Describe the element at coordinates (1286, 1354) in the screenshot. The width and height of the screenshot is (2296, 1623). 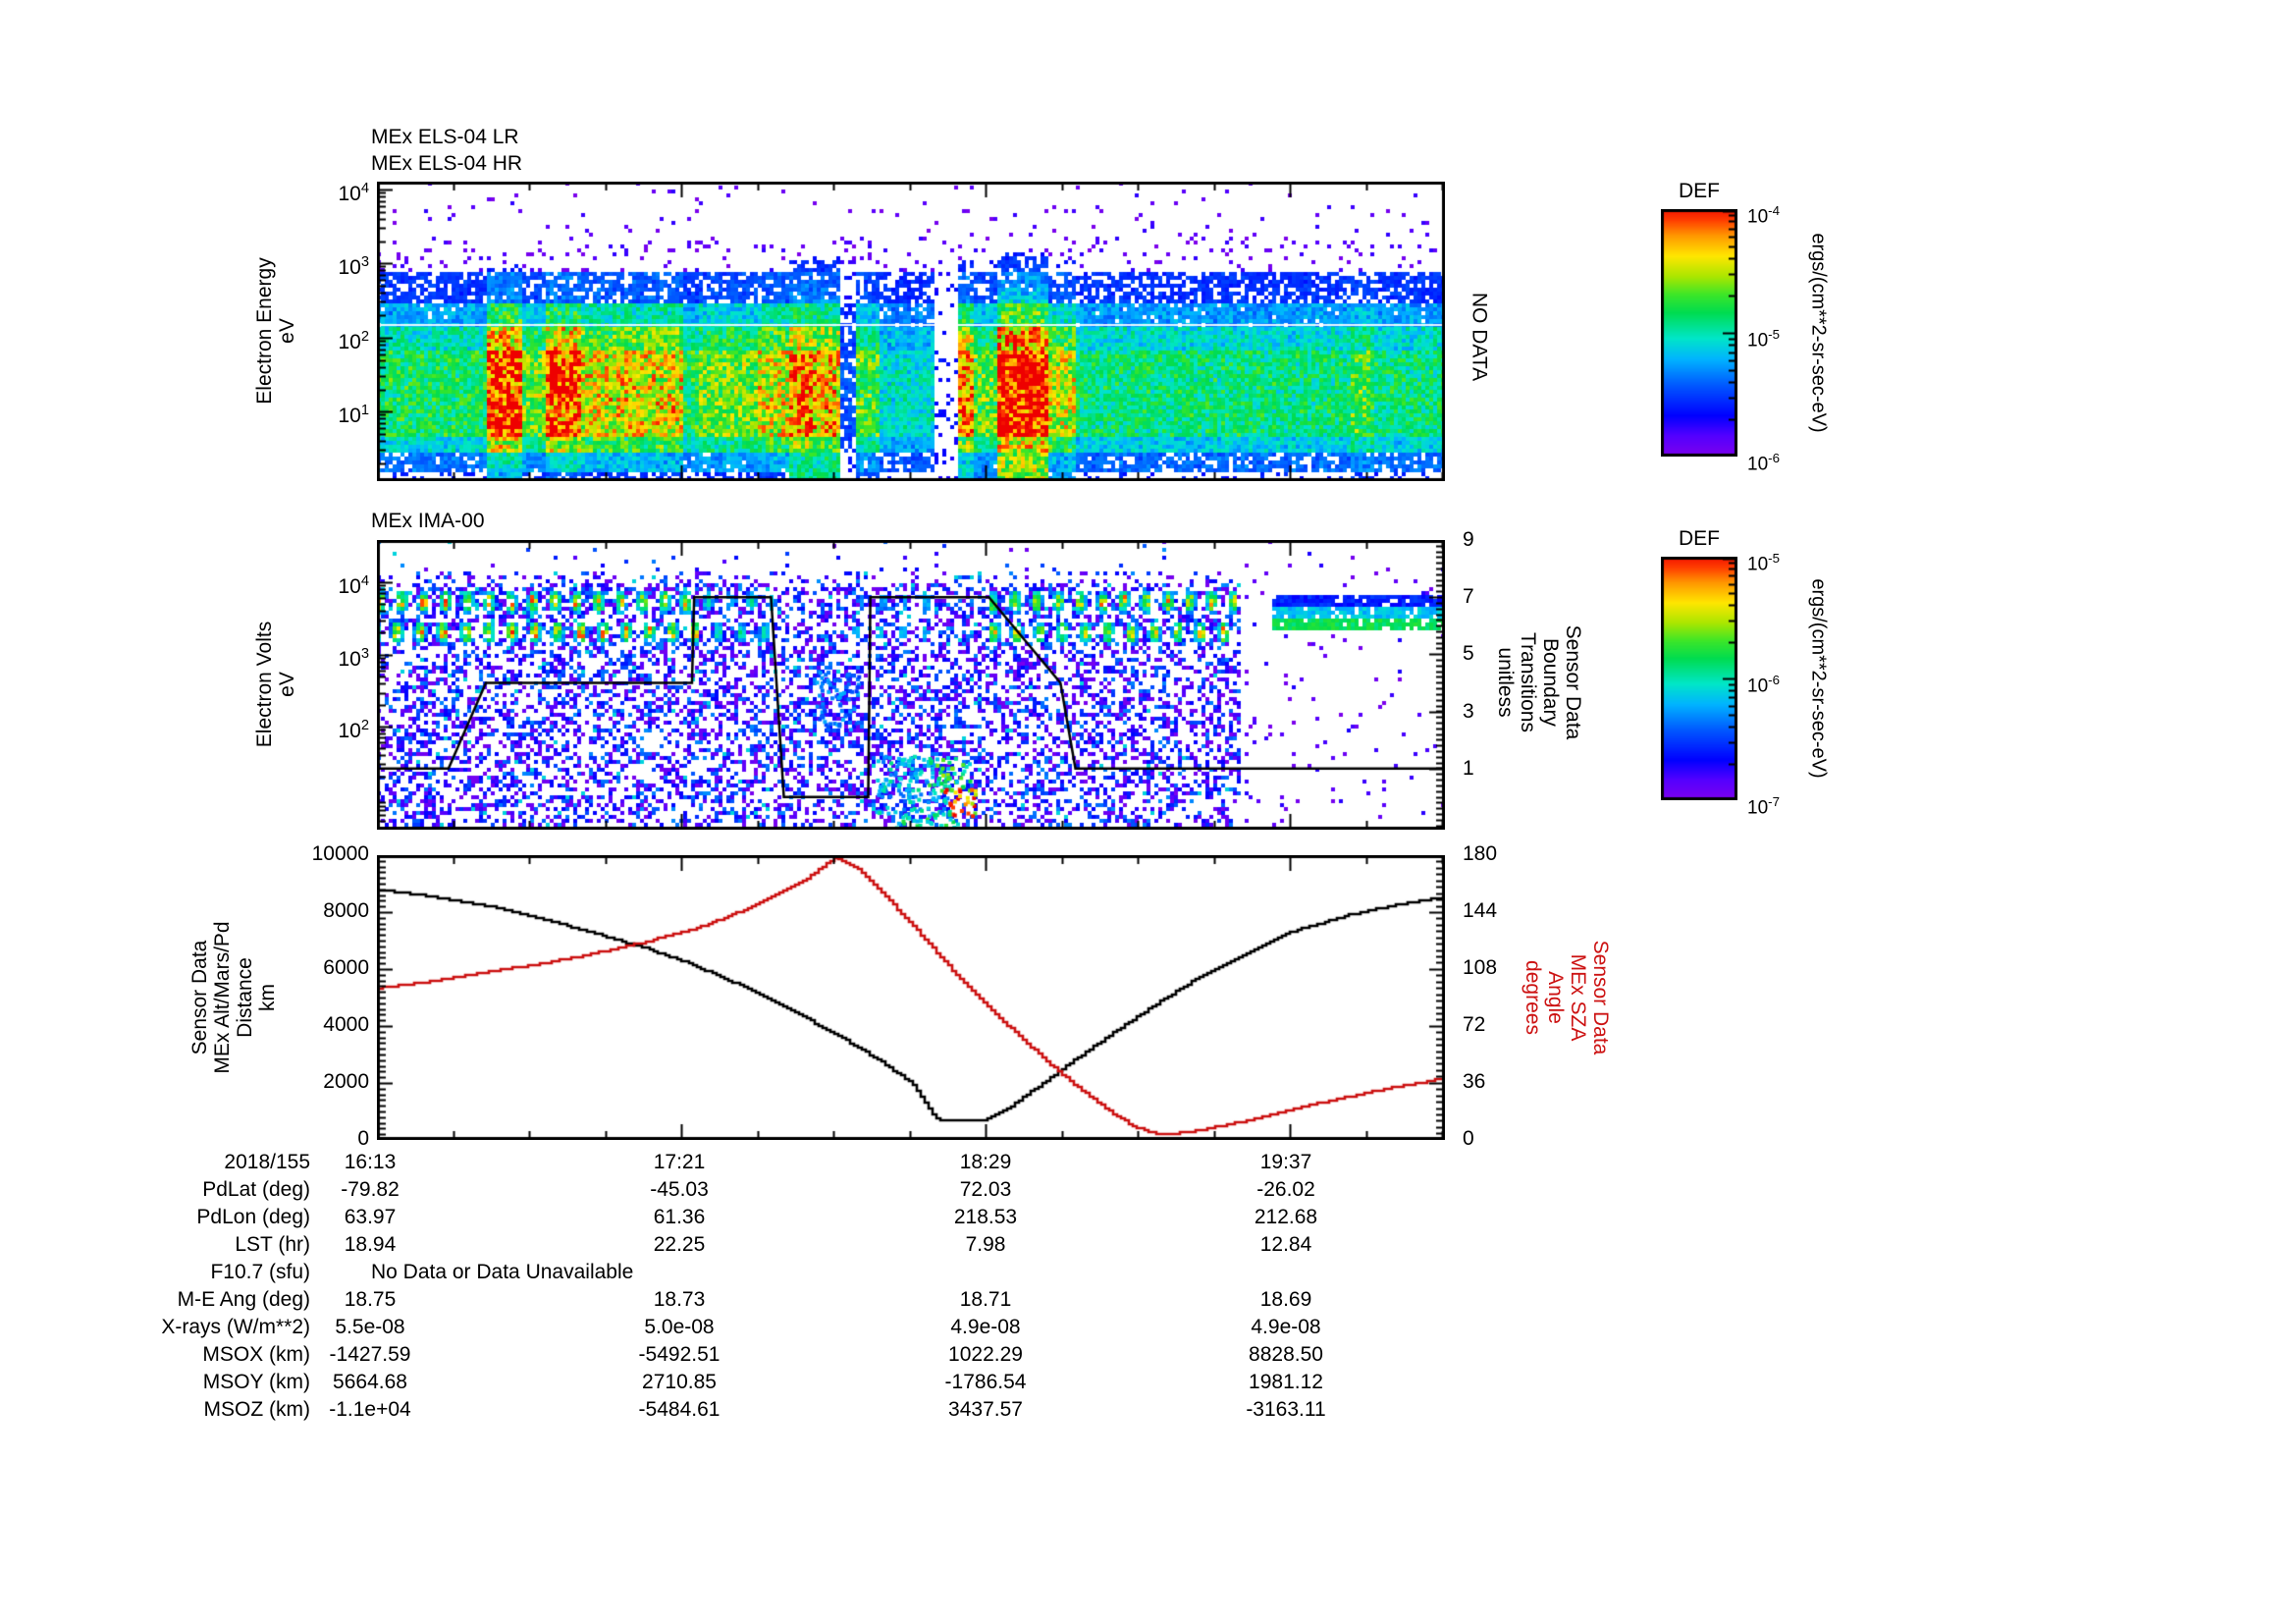
I see `table-cell-value: 8828.50` at that location.